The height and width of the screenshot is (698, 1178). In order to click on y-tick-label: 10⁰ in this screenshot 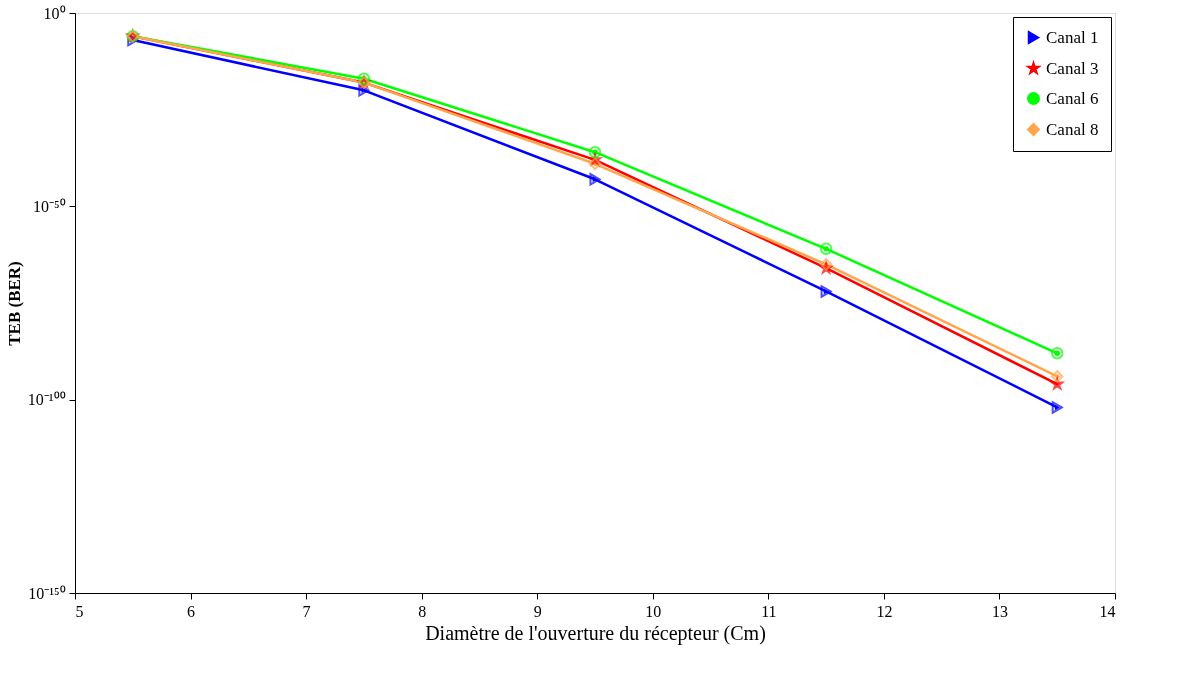, I will do `click(54, 13)`.